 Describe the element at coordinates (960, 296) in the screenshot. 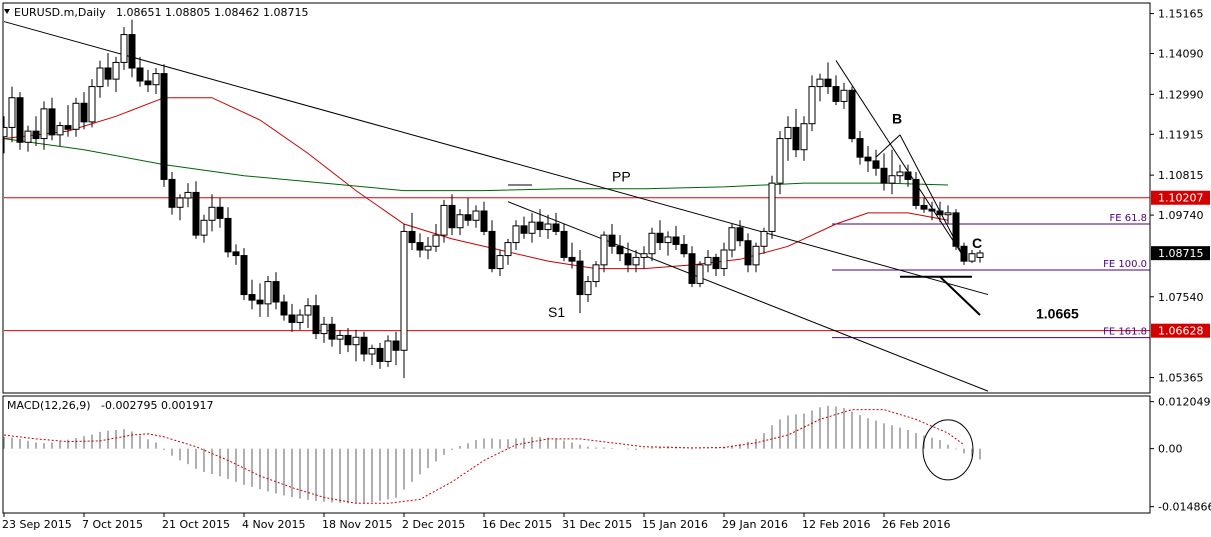

I see `target-pointer` at that location.